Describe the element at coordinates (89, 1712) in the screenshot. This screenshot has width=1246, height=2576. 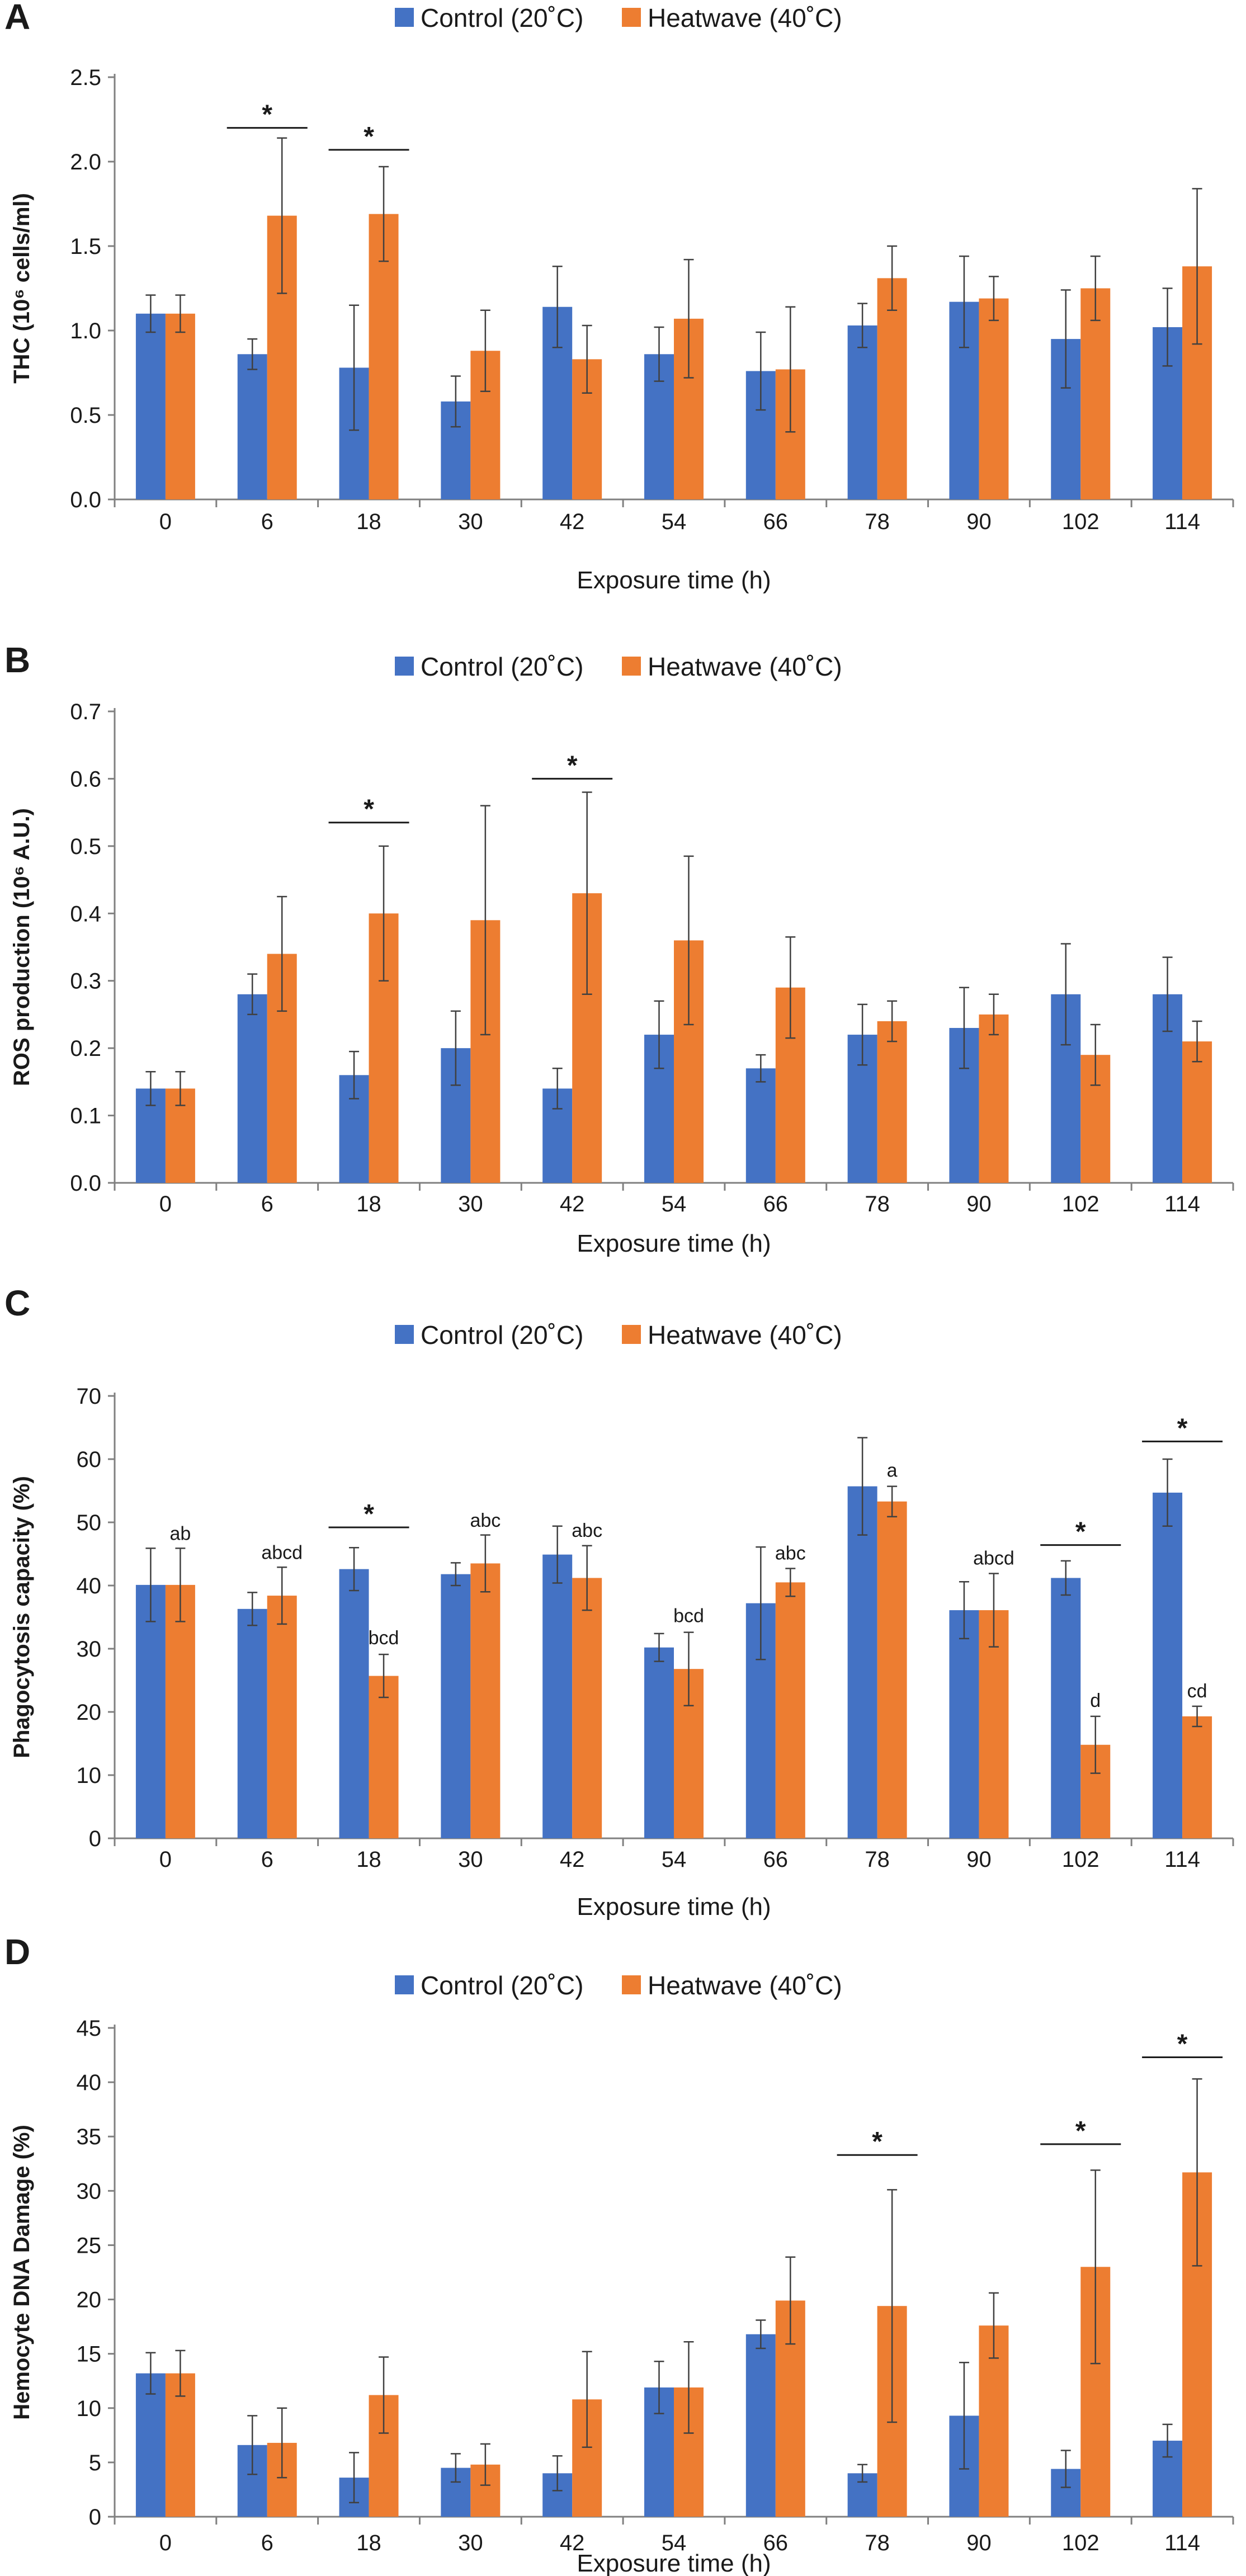
I see `y-tick-label: 20` at that location.